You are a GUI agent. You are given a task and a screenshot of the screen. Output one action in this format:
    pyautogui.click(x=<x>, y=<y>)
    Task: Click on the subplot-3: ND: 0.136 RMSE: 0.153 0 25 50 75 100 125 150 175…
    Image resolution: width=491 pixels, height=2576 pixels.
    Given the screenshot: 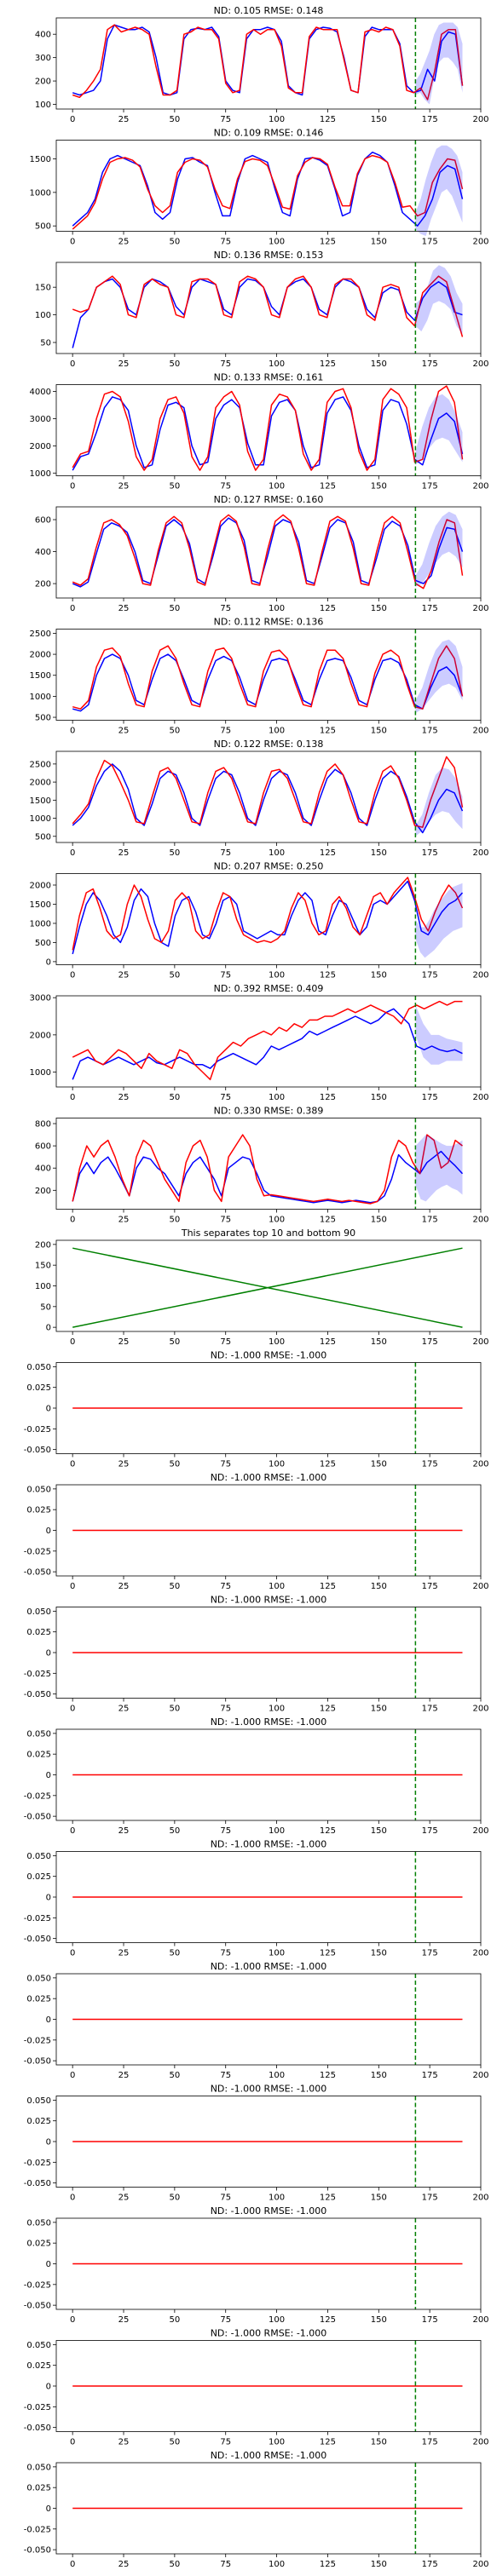 What is the action you would take?
    pyautogui.click(x=262, y=309)
    